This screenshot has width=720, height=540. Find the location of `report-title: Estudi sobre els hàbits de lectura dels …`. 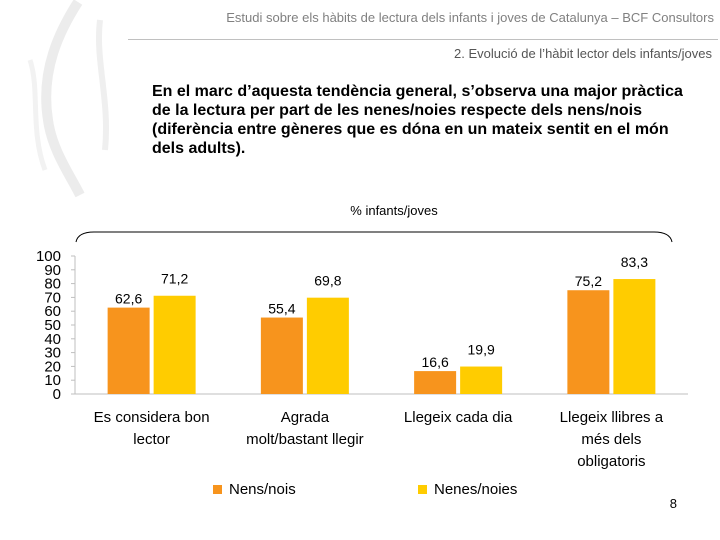

report-title: Estudi sobre els hàbits de lectura dels … is located at coordinates (470, 17).